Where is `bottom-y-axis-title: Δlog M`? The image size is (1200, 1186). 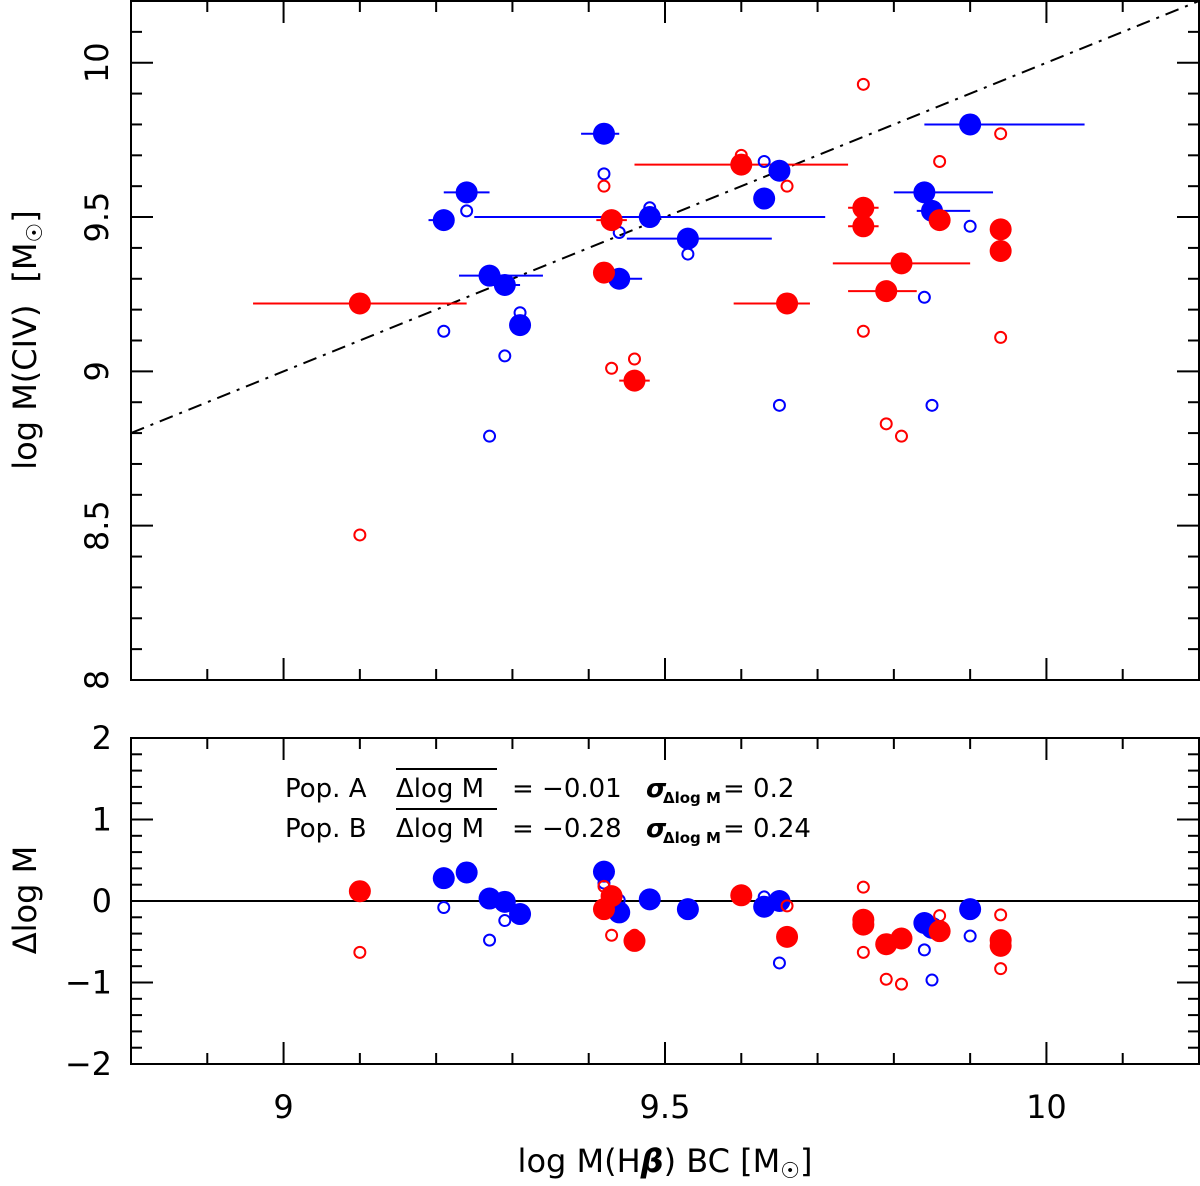 bottom-y-axis-title: Δlog M is located at coordinates (25, 900).